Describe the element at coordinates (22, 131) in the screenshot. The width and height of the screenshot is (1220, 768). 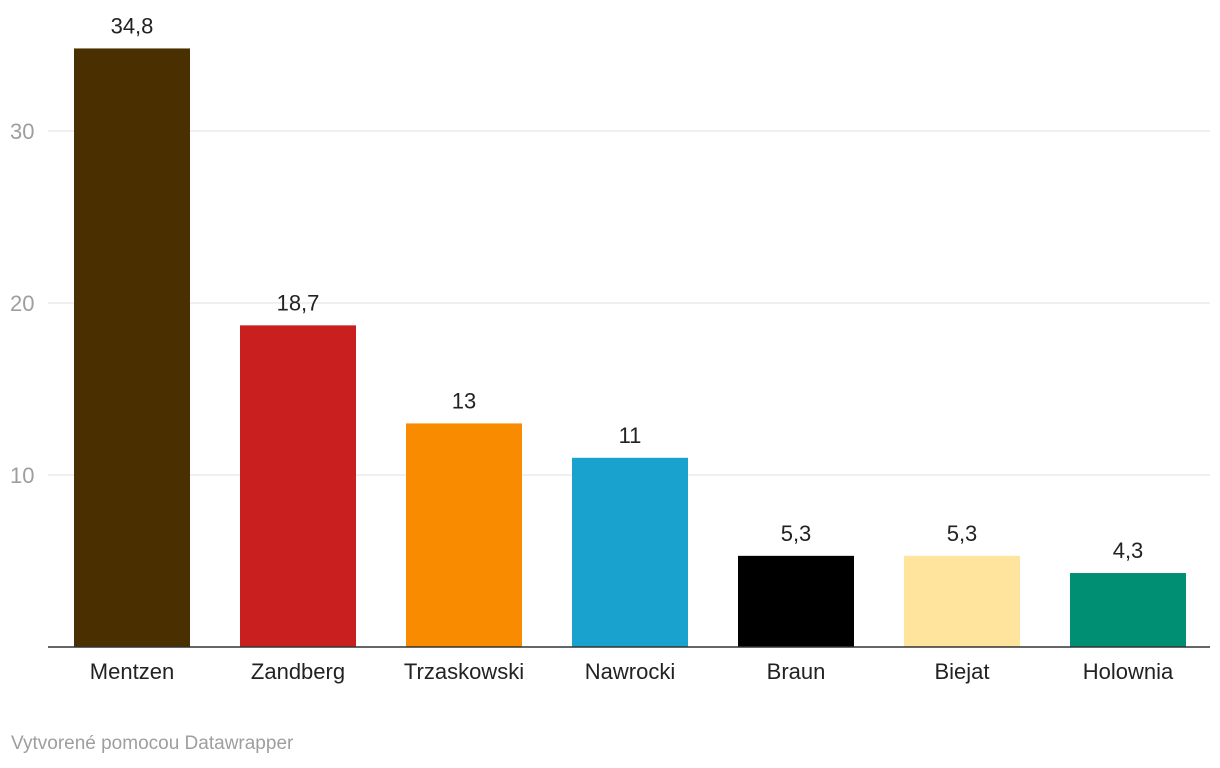
I see `y-tick-label-30: 30` at that location.